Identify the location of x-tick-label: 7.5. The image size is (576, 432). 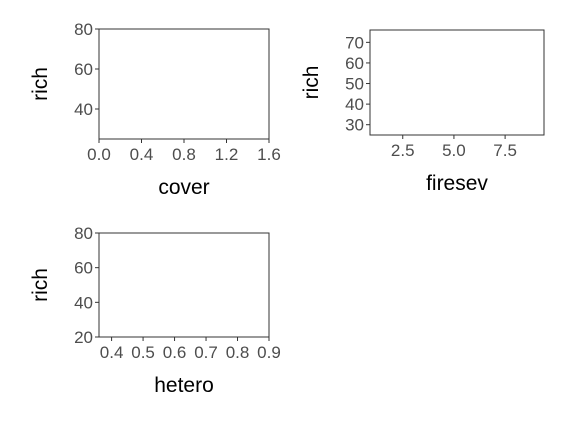
(505, 150).